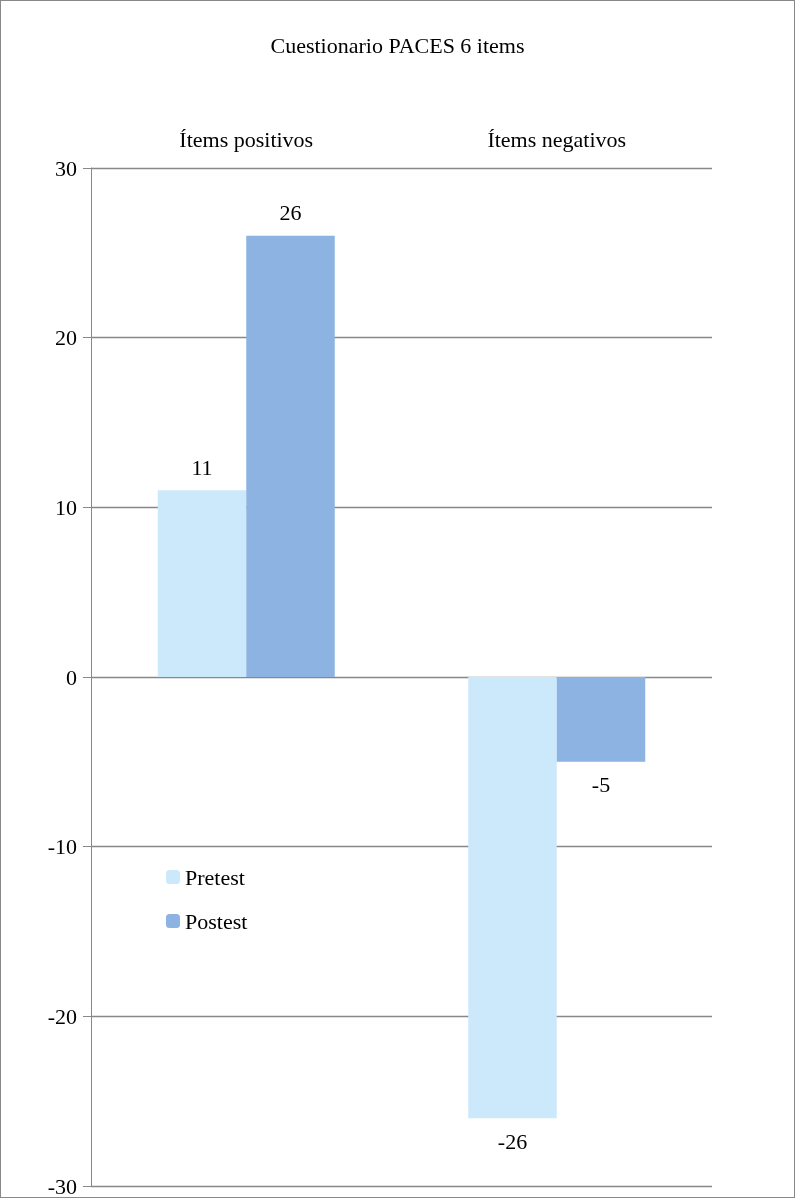 The width and height of the screenshot is (795, 1198). I want to click on data-label: 11, so click(202, 467).